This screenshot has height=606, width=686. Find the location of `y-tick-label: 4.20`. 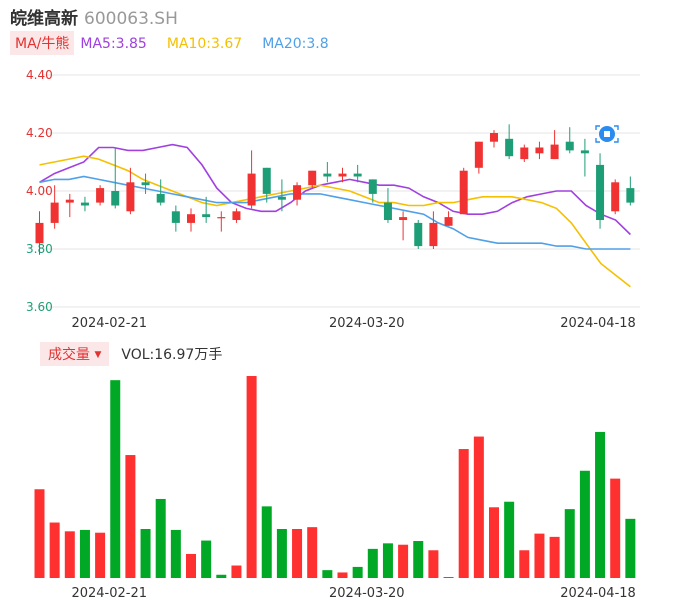

y-tick-label: 4.20 is located at coordinates (39, 133).